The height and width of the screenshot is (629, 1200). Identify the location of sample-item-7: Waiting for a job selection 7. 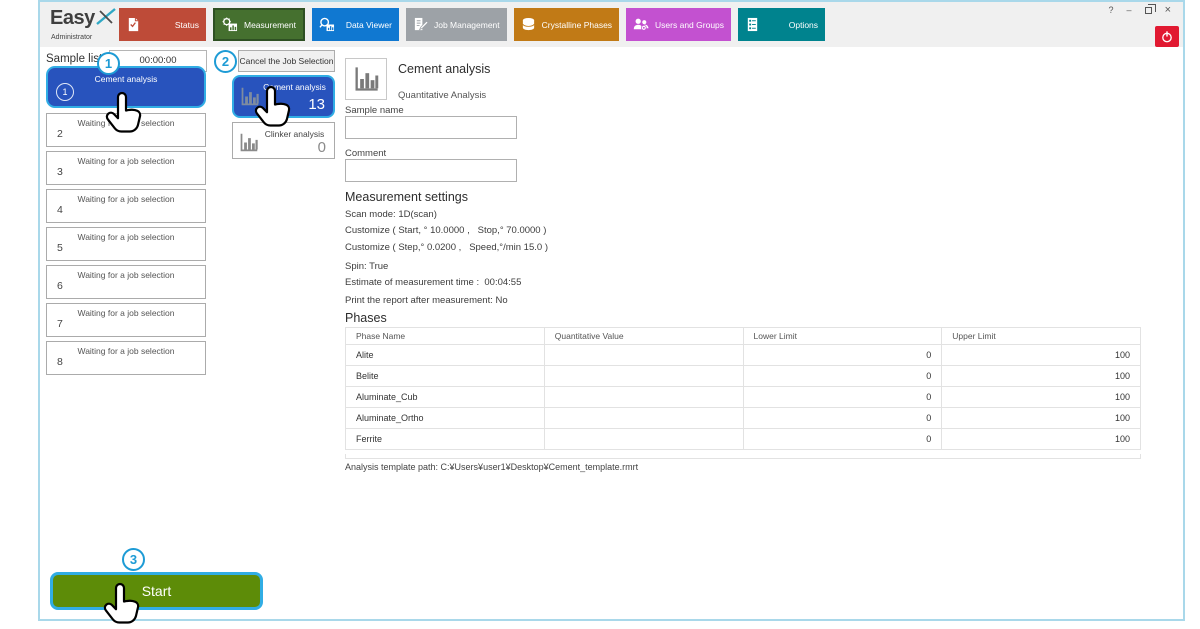
(126, 320).